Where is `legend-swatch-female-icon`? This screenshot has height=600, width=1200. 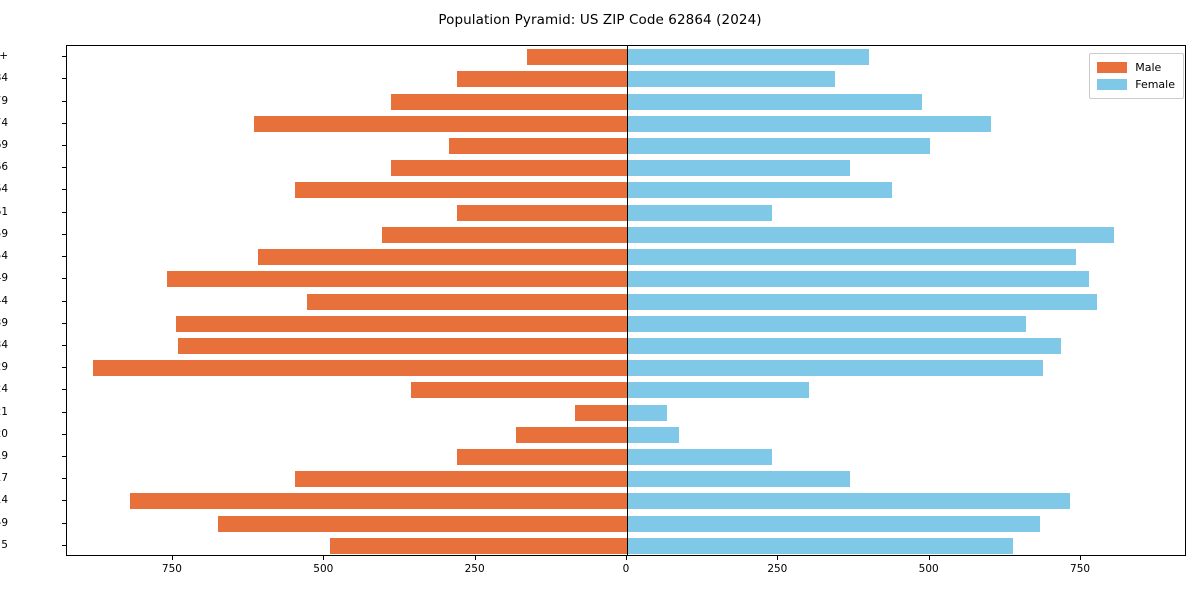 legend-swatch-female-icon is located at coordinates (1112, 84).